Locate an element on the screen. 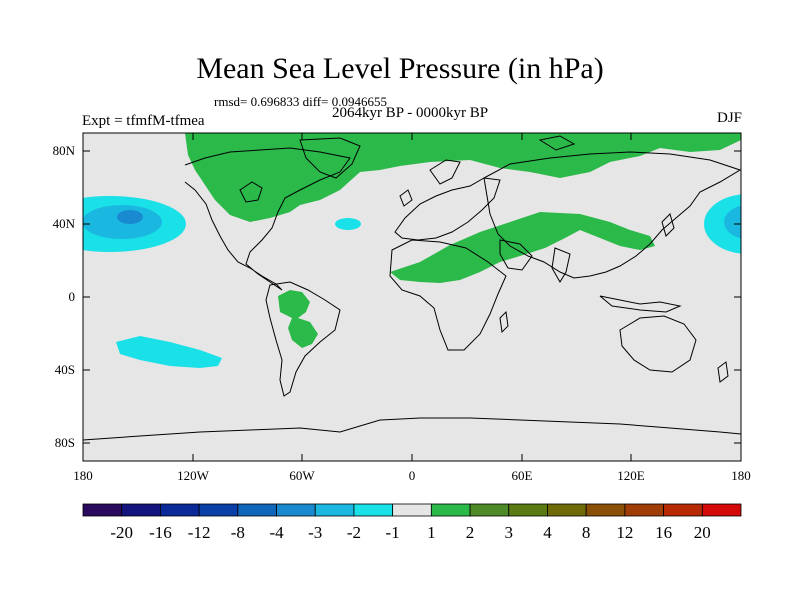 The image size is (800, 600). colorbar-label: 12 is located at coordinates (624, 532).